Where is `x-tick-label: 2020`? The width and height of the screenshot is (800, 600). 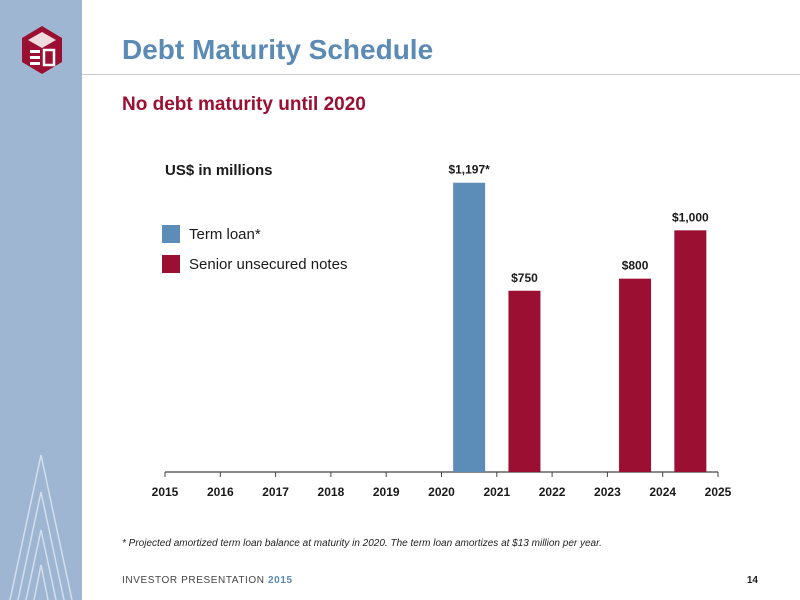 x-tick-label: 2020 is located at coordinates (441, 492).